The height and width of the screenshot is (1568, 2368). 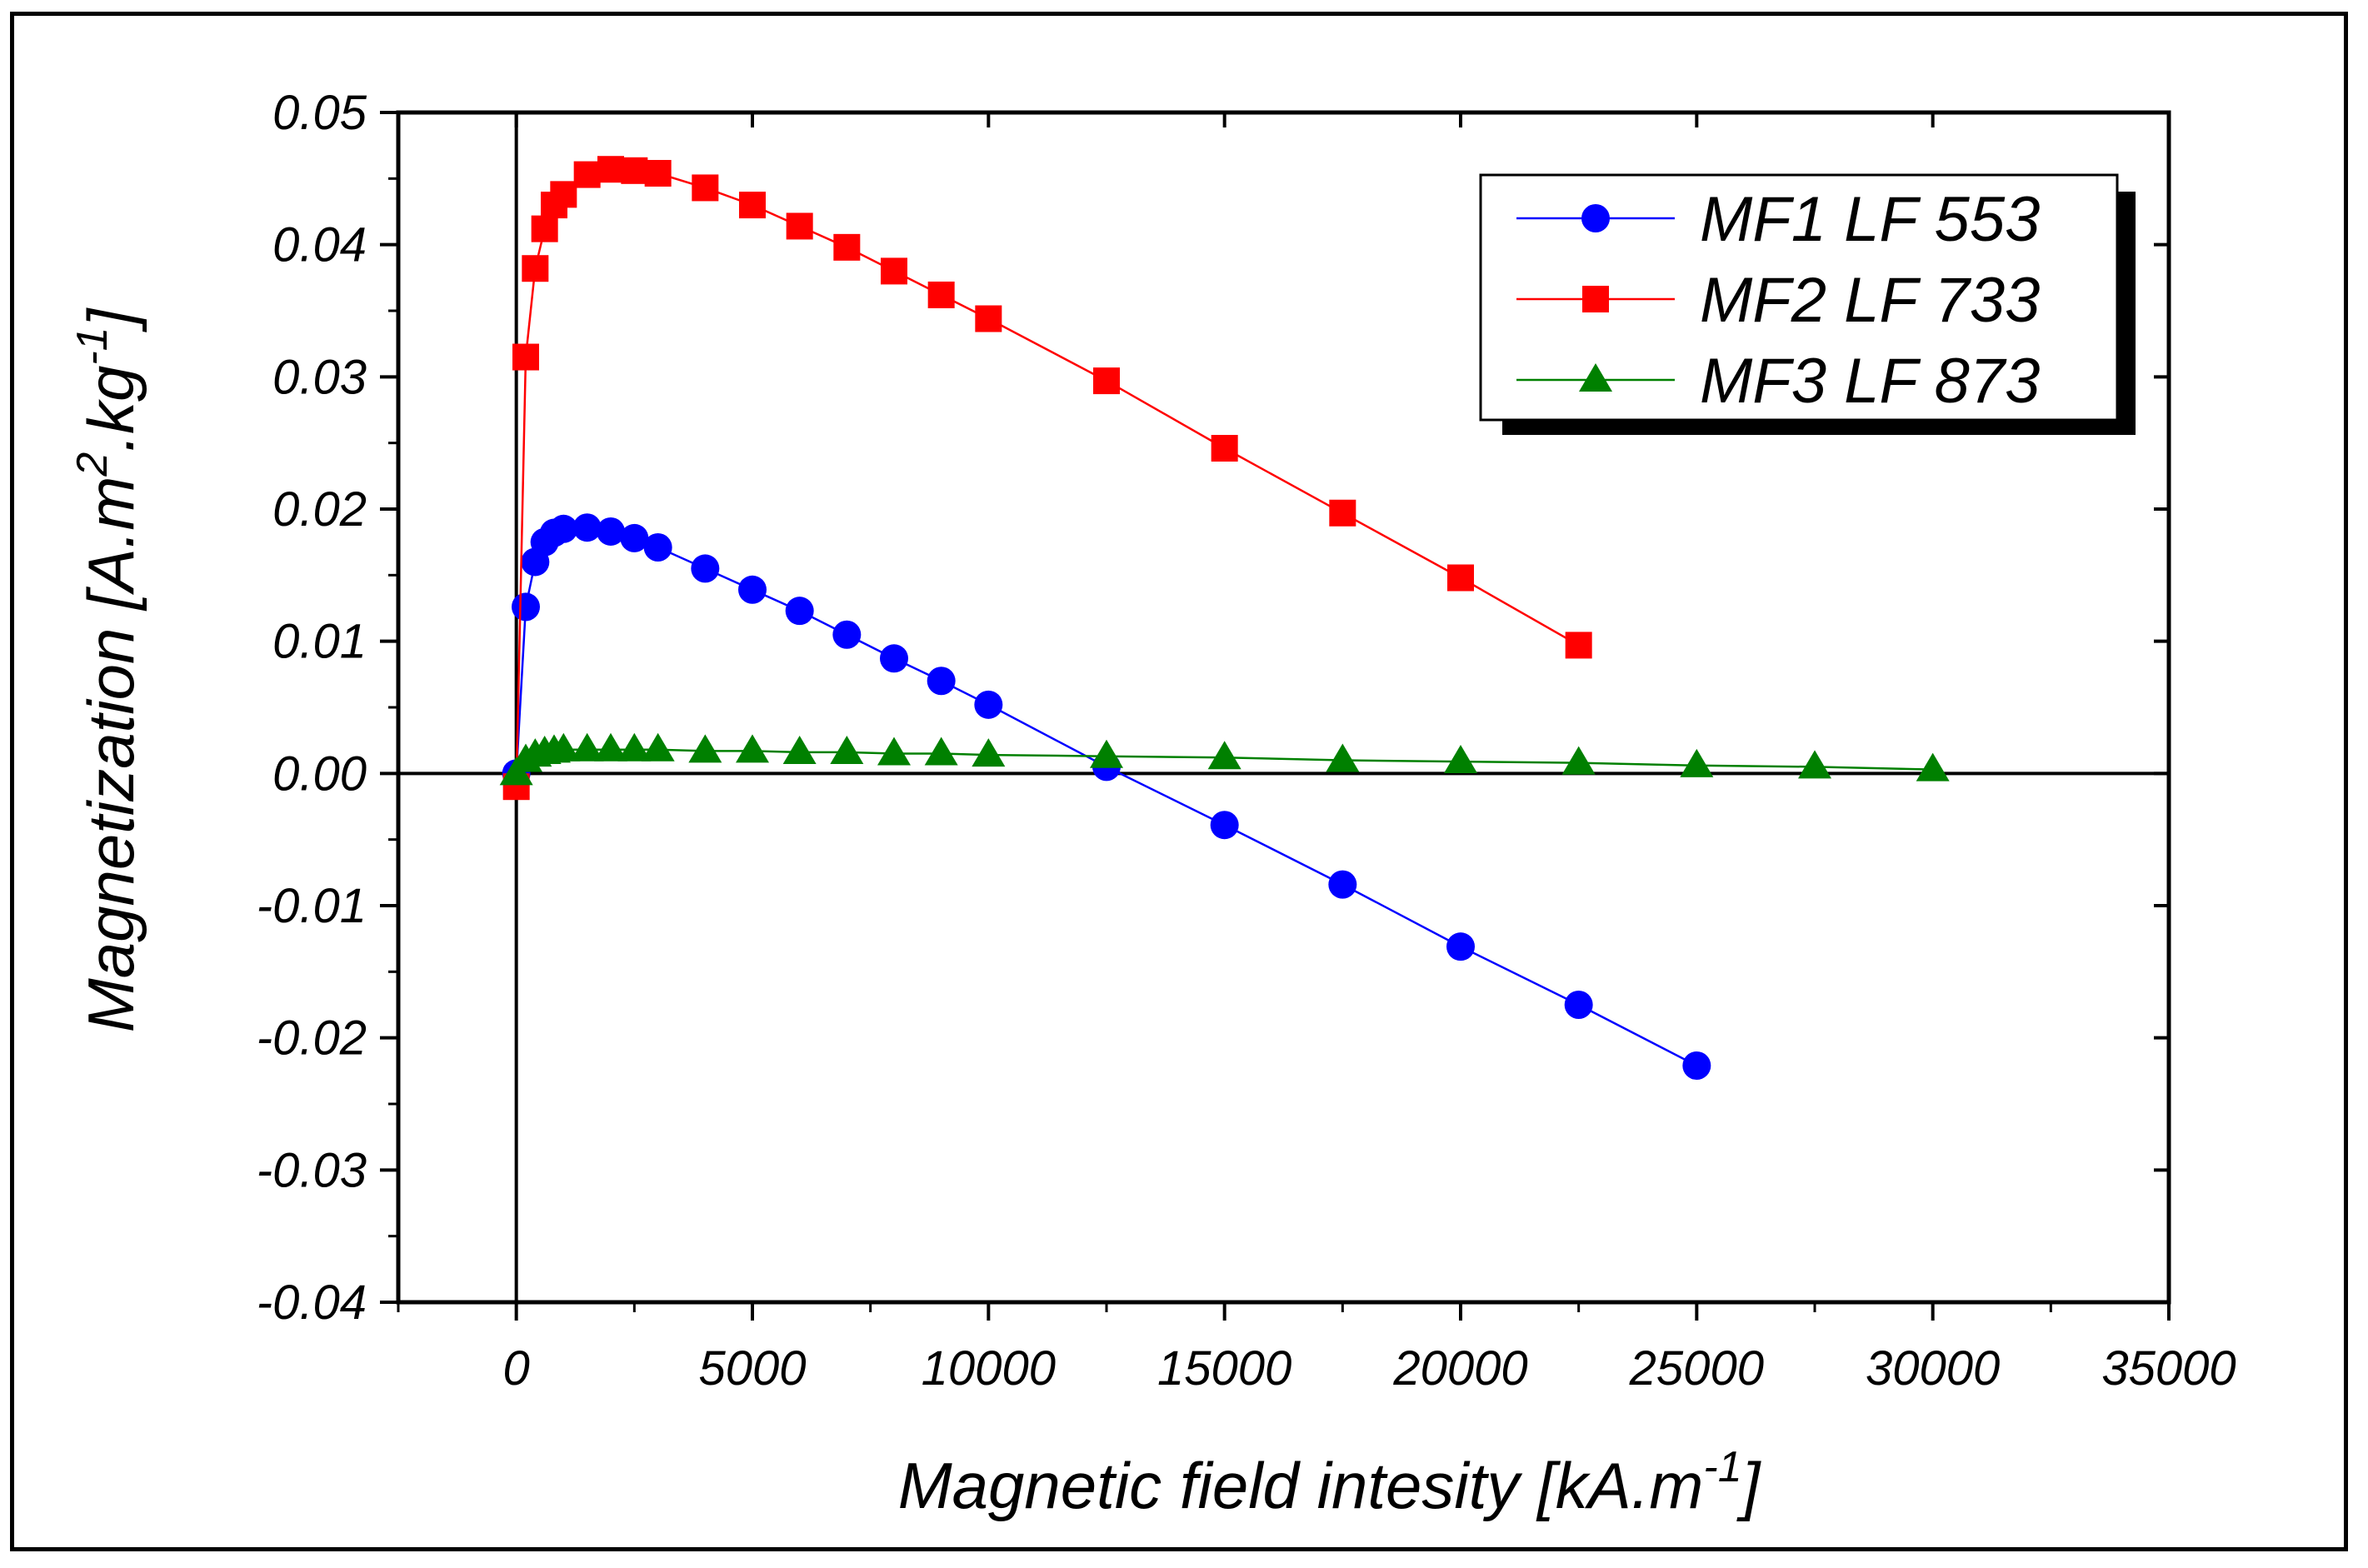 I want to click on y-axis-title-superscript: -1, so click(x=92, y=346).